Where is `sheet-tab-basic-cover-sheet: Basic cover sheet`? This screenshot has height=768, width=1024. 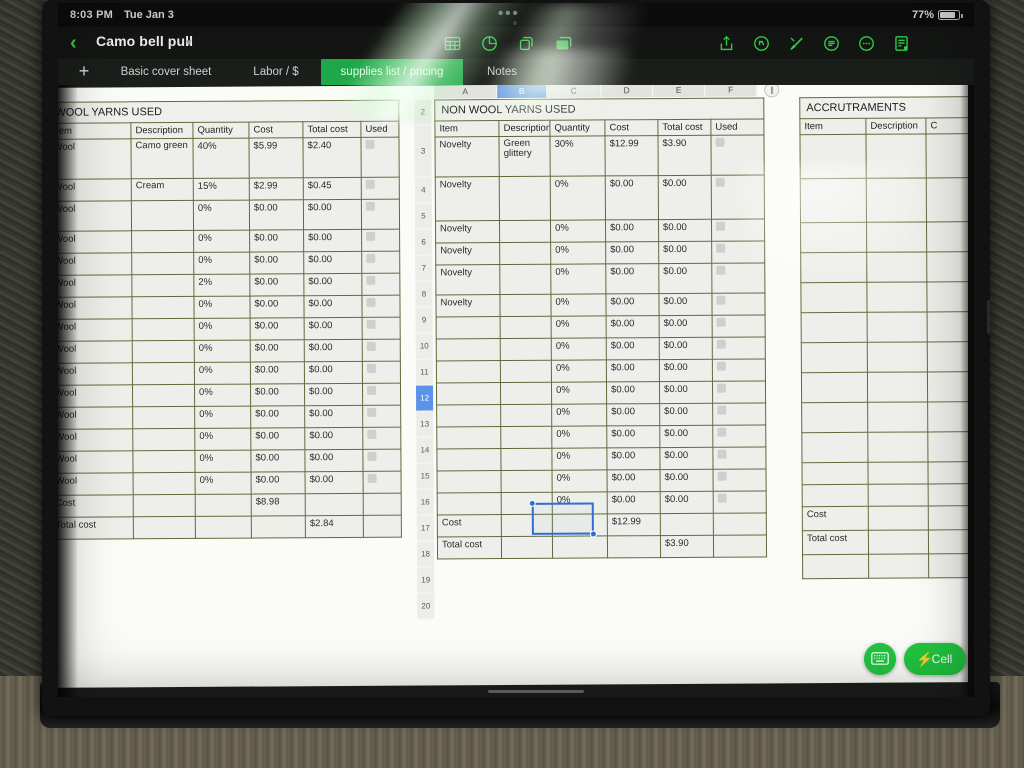 sheet-tab-basic-cover-sheet: Basic cover sheet is located at coordinates (166, 72).